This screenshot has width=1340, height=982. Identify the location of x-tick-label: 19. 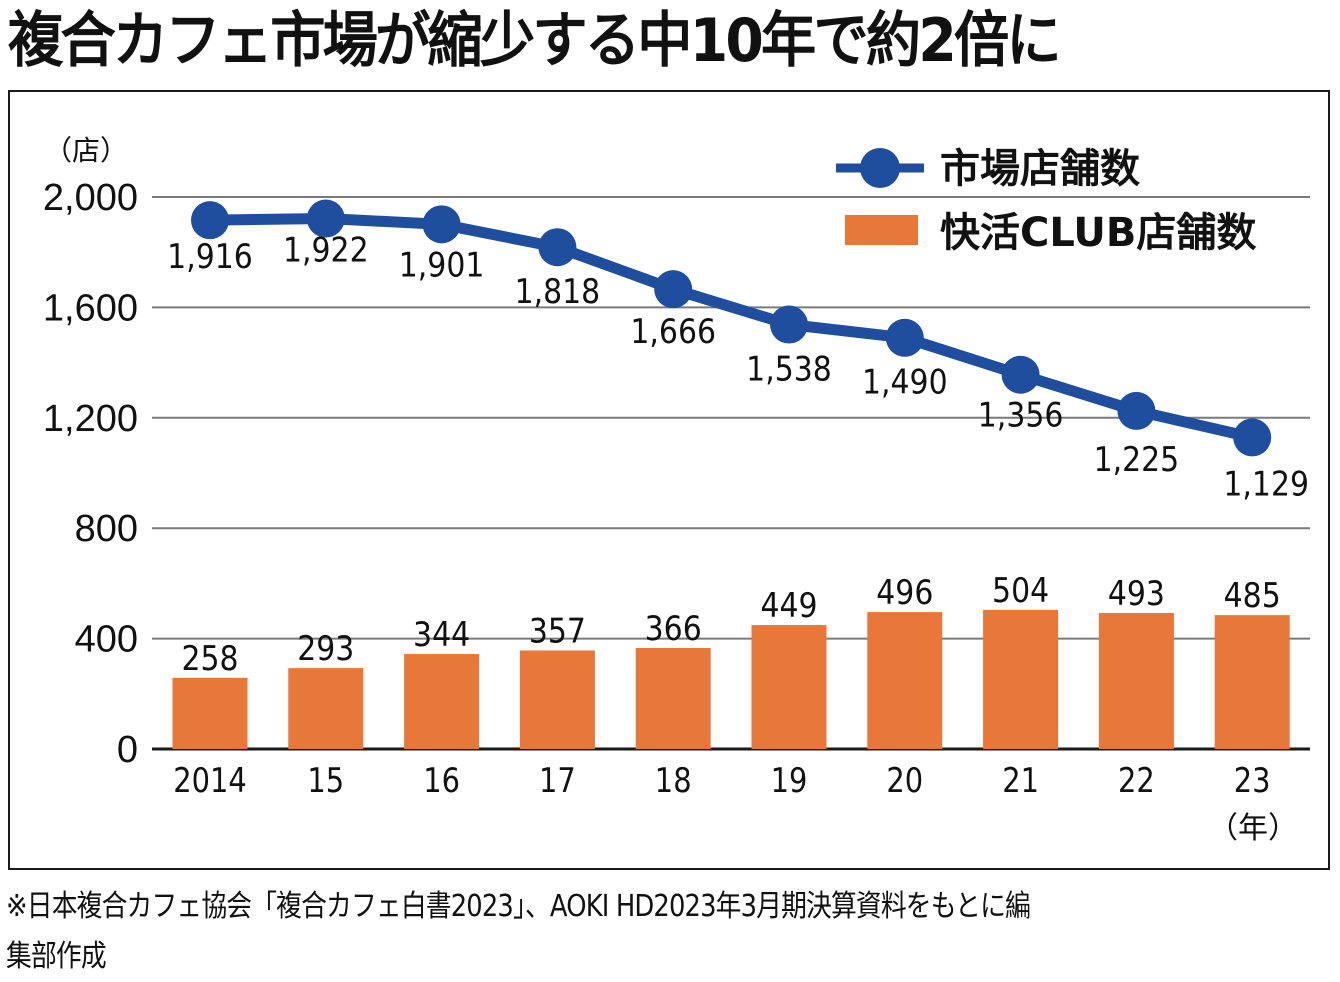
(789, 781).